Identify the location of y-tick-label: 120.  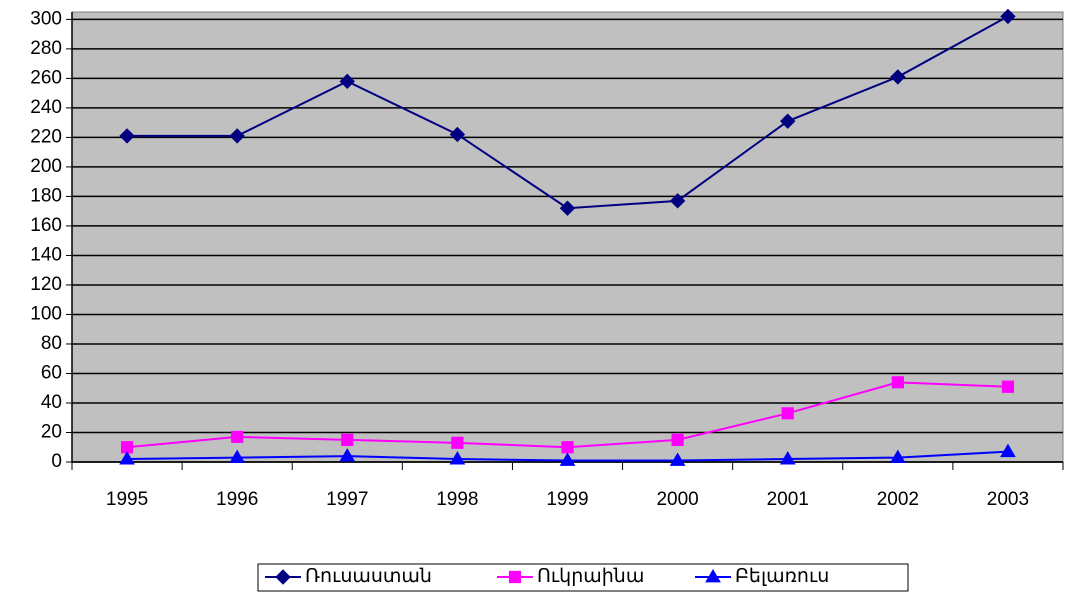
(46, 284).